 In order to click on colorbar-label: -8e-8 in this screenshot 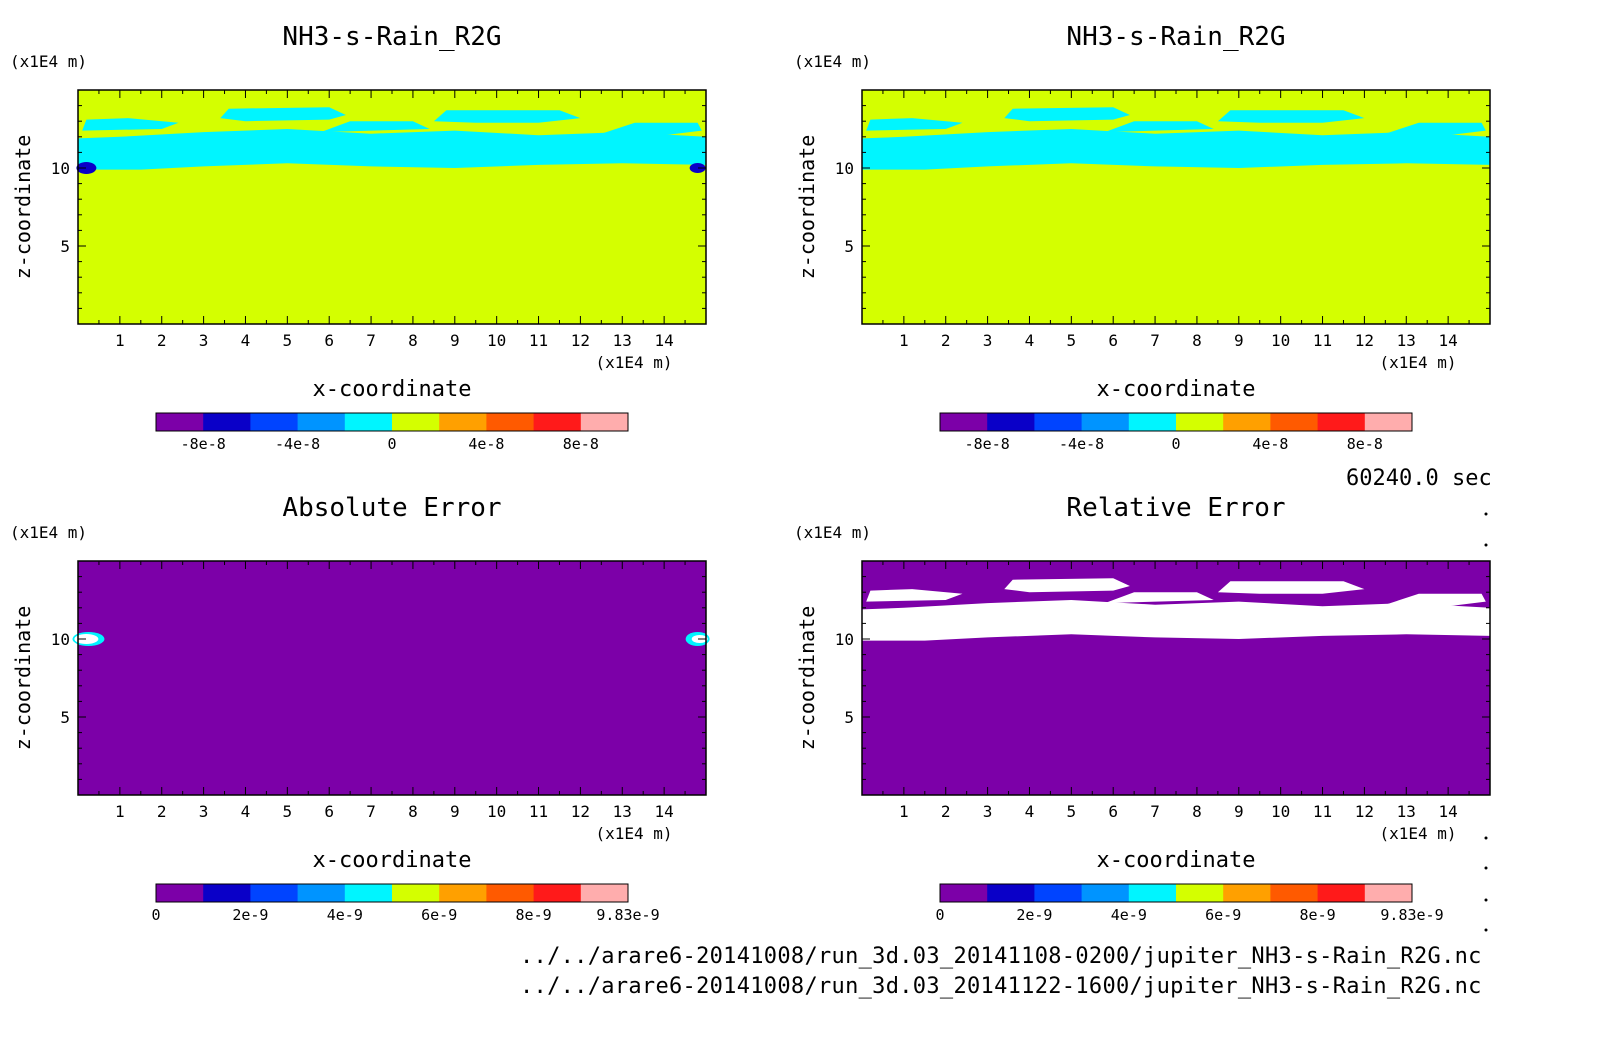, I will do `click(203, 444)`.